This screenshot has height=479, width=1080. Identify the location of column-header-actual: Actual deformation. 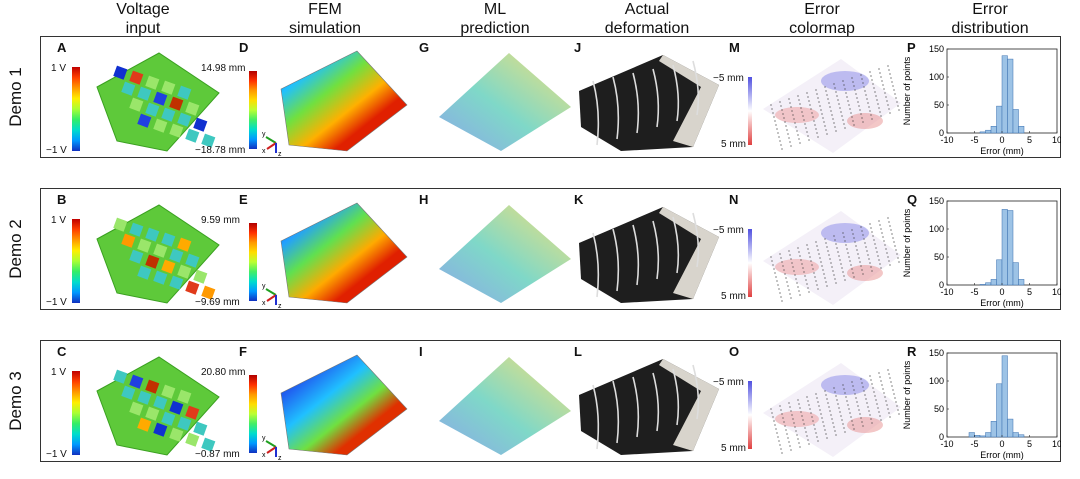
(647, 19).